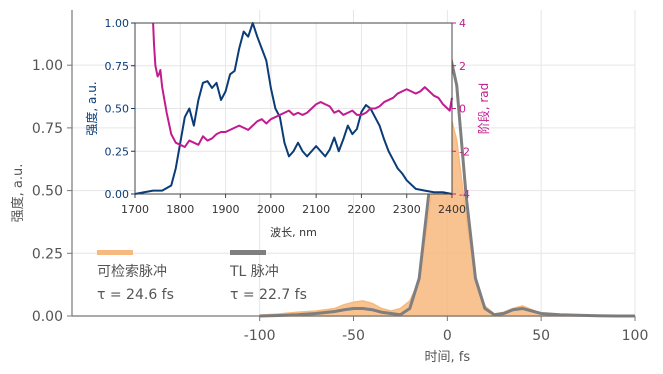  What do you see at coordinates (117, 66) in the screenshot?
I see `inset-y-tick-label: 0.75` at bounding box center [117, 66].